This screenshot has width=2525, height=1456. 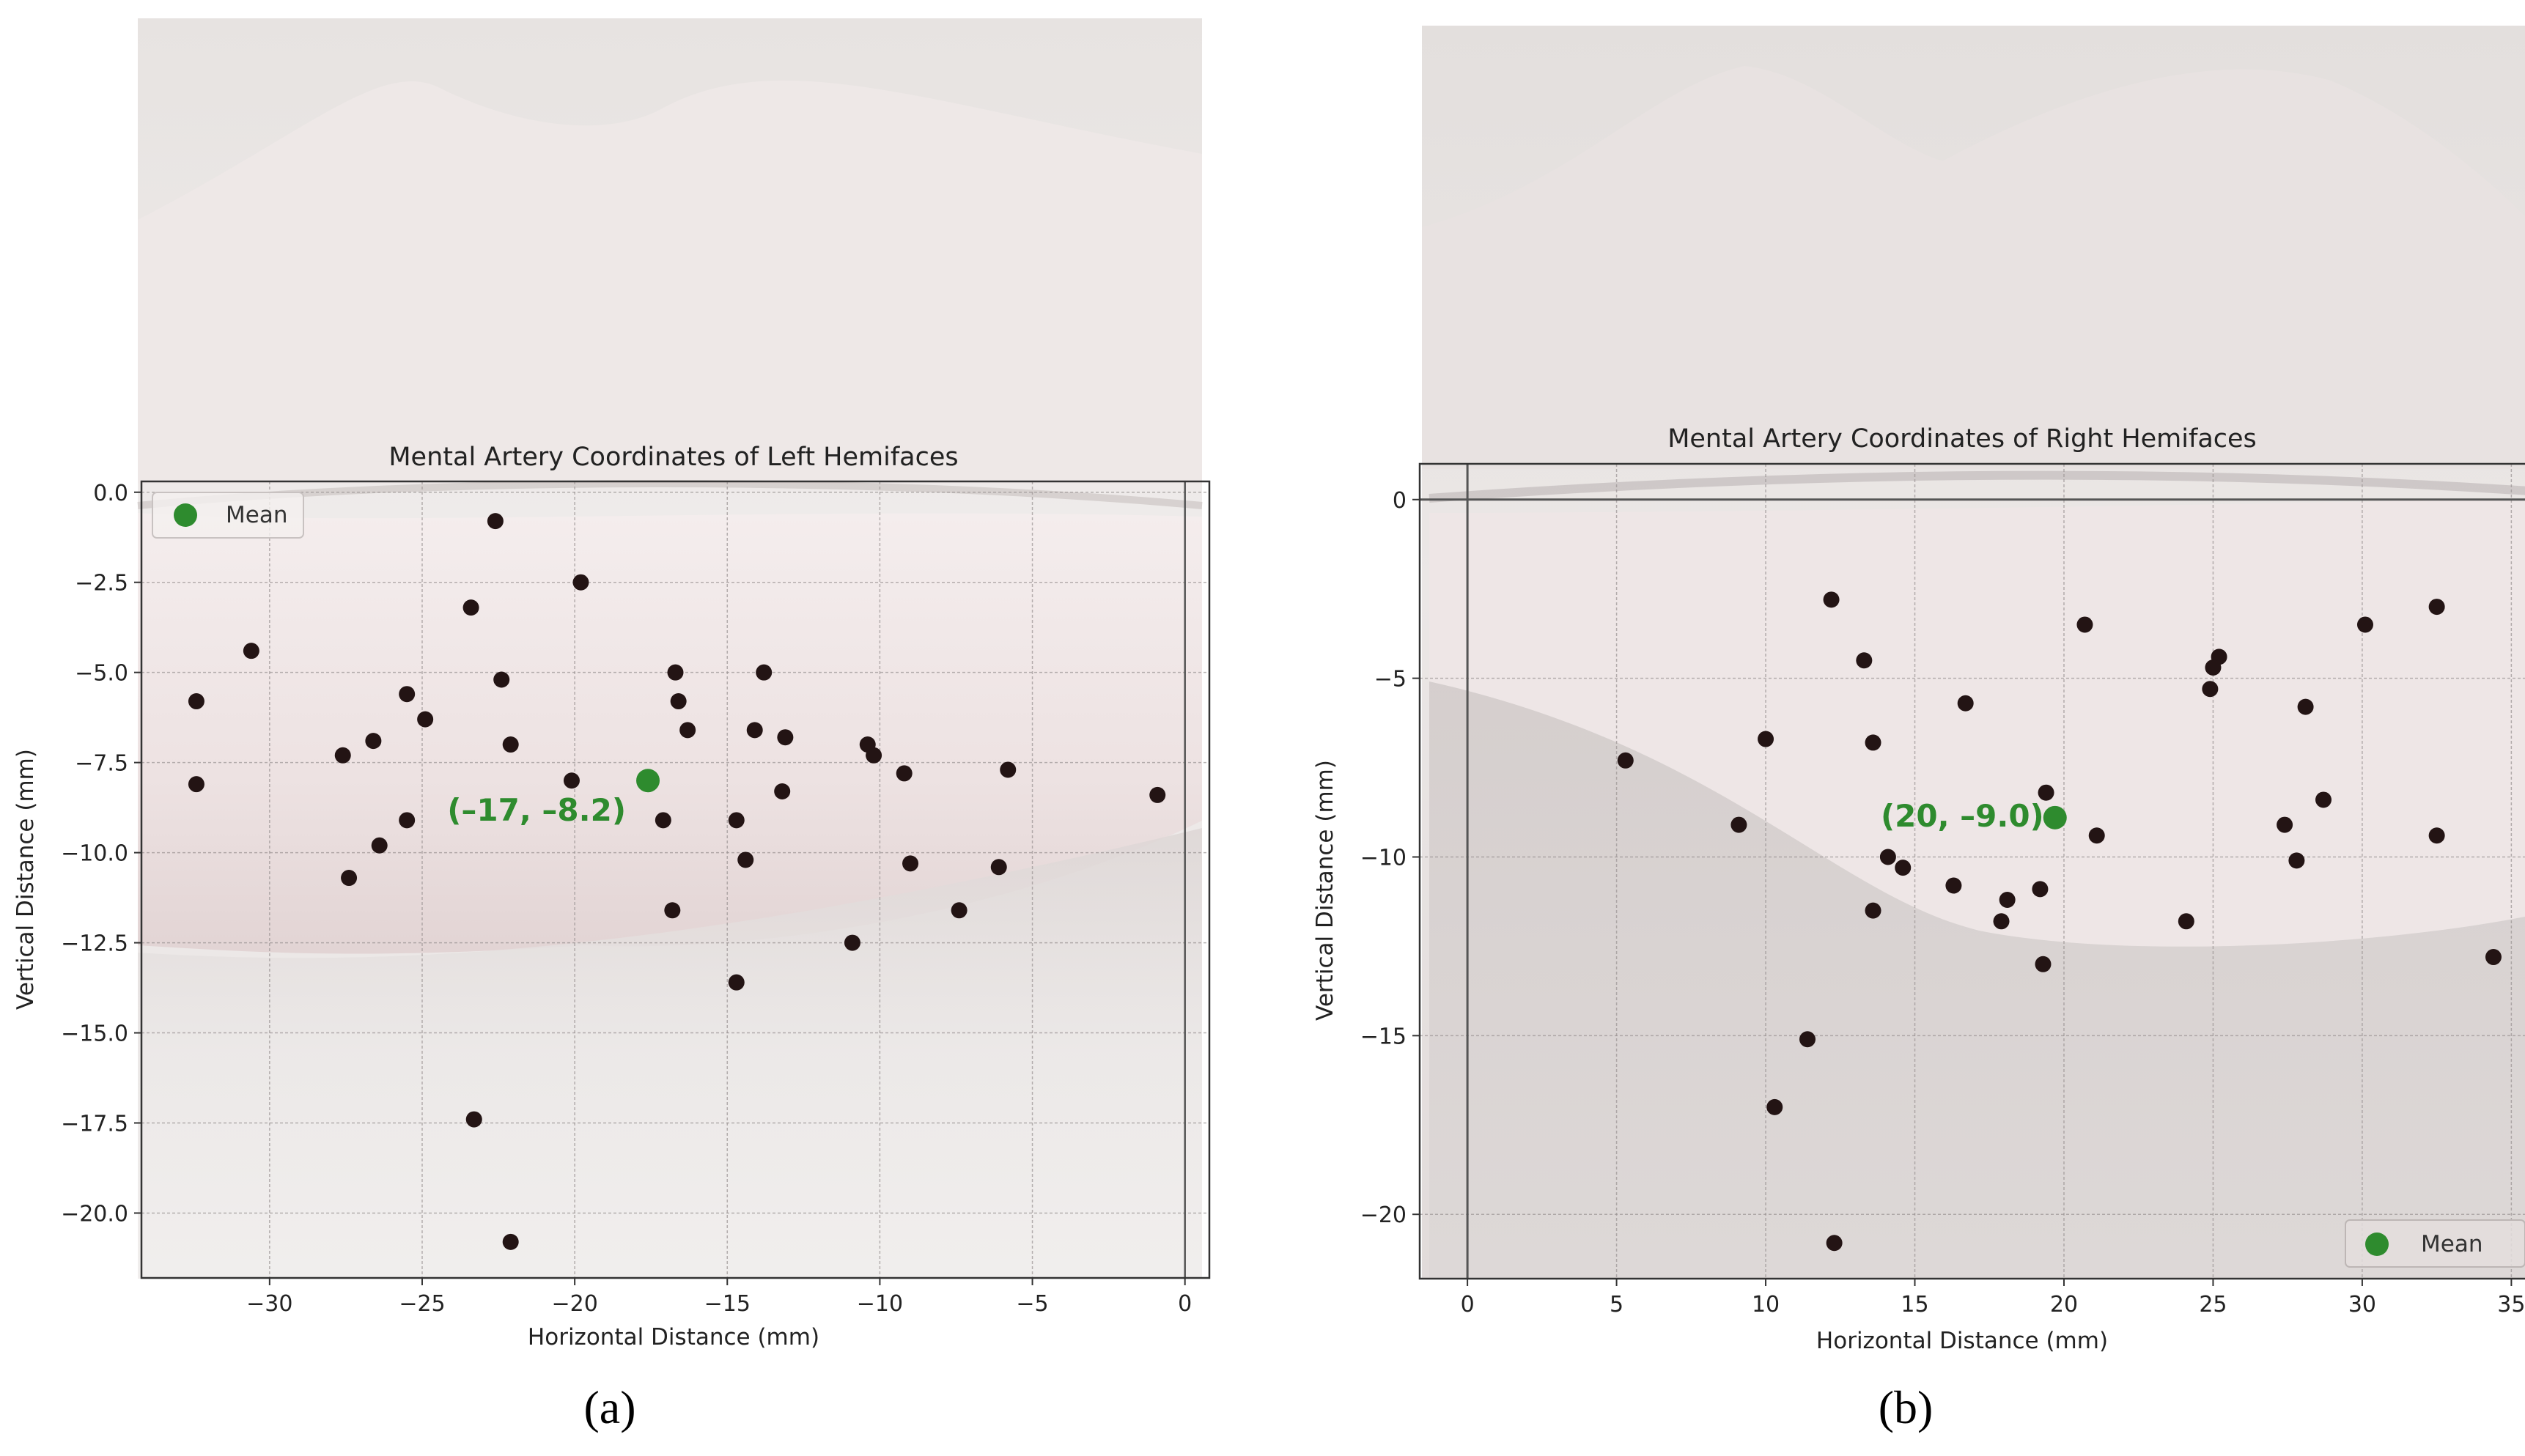 What do you see at coordinates (728, 1304) in the screenshot?
I see `panel-a-xtick-label: −15` at bounding box center [728, 1304].